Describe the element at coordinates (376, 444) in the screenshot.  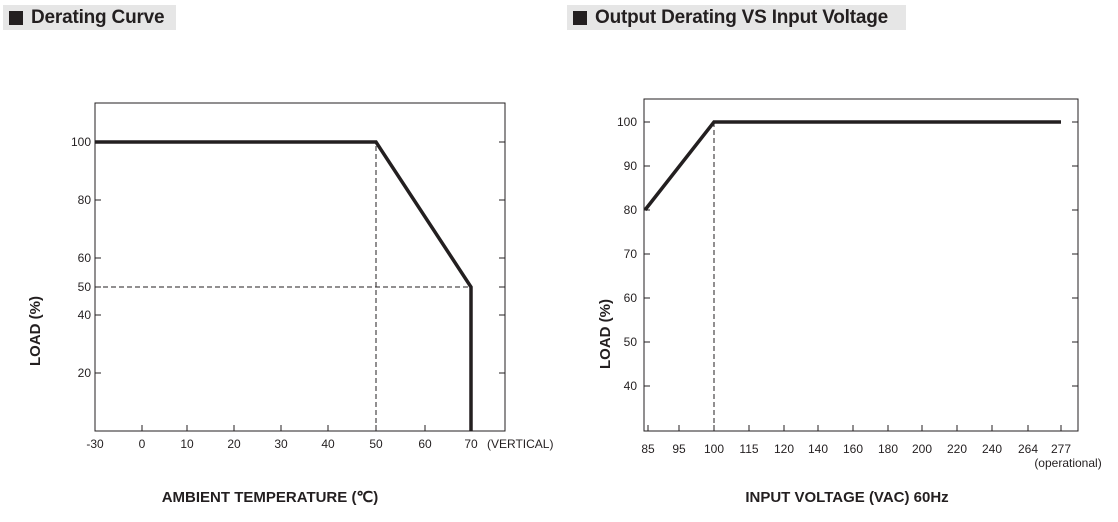
I see `x-tick-label: 50` at that location.